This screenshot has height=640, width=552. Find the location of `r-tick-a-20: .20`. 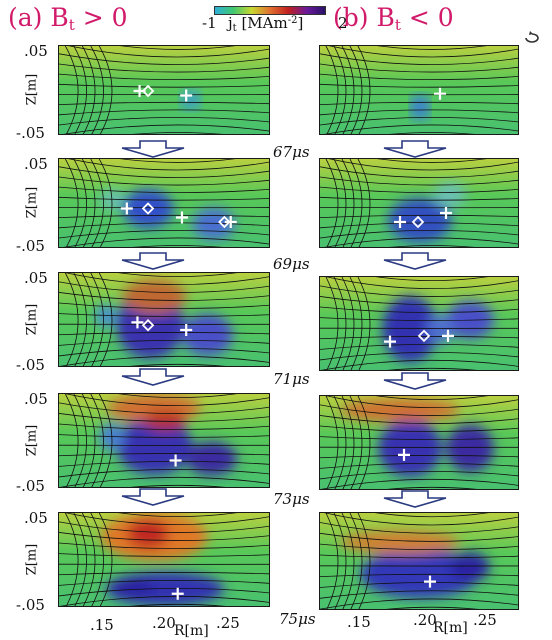

r-tick-a-20: .20 is located at coordinates (164, 623).